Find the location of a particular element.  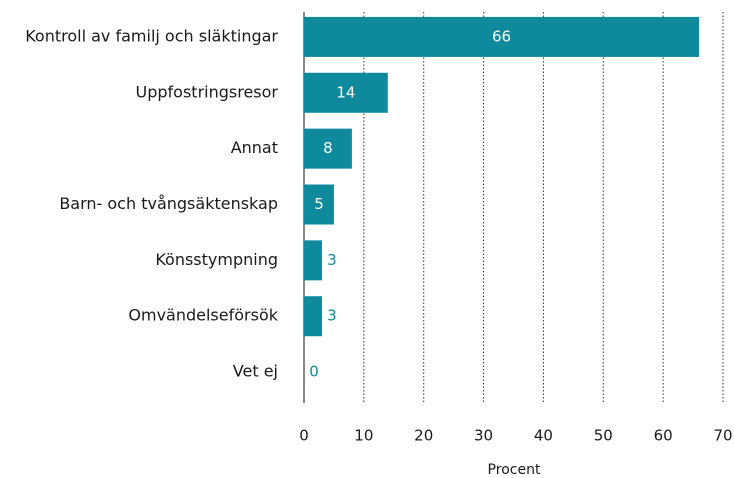

value-label: 5 is located at coordinates (319, 204).